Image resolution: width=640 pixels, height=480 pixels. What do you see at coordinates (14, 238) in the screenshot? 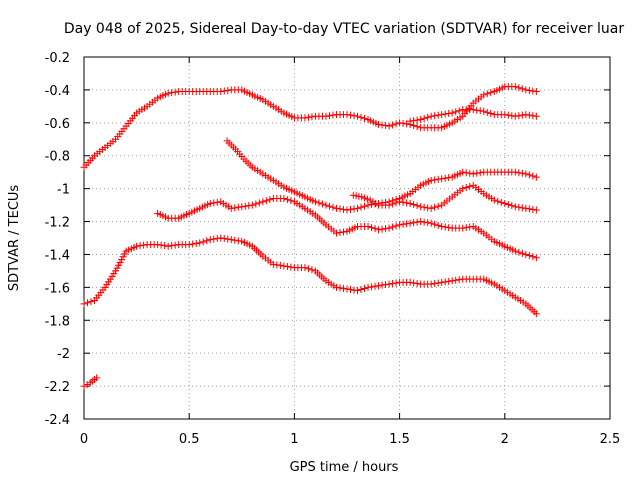
I see `y-axis-label: SDTVAR / TECUs` at bounding box center [14, 238].